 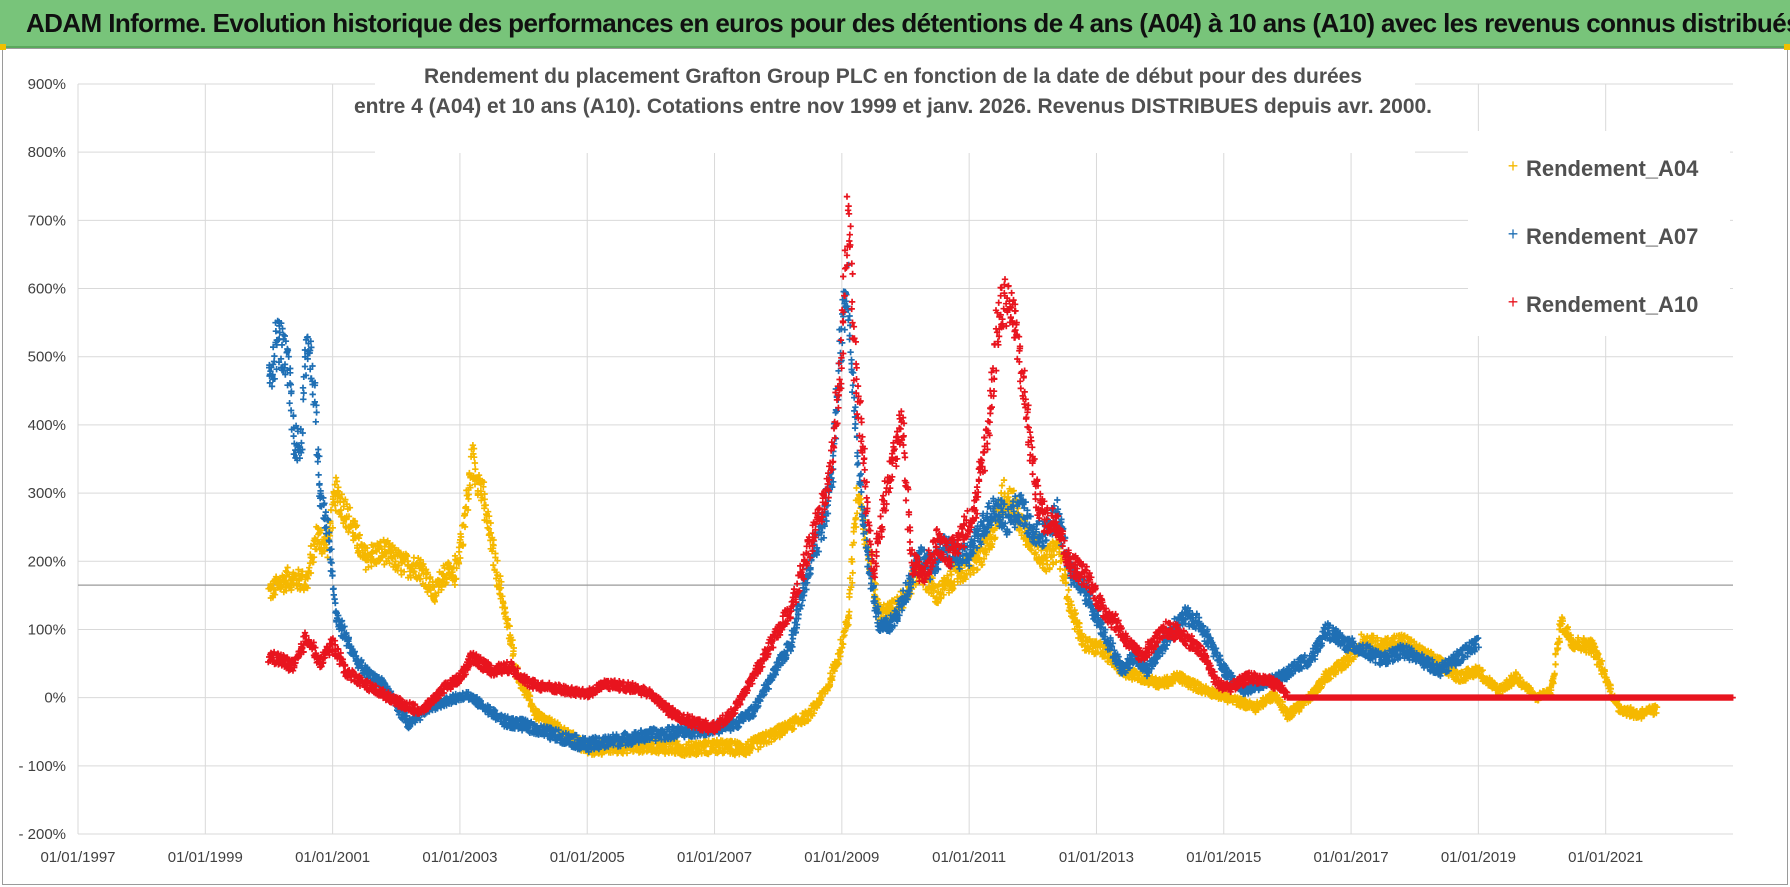 I want to click on legend-marker-a10: +, so click(x=1513, y=302).